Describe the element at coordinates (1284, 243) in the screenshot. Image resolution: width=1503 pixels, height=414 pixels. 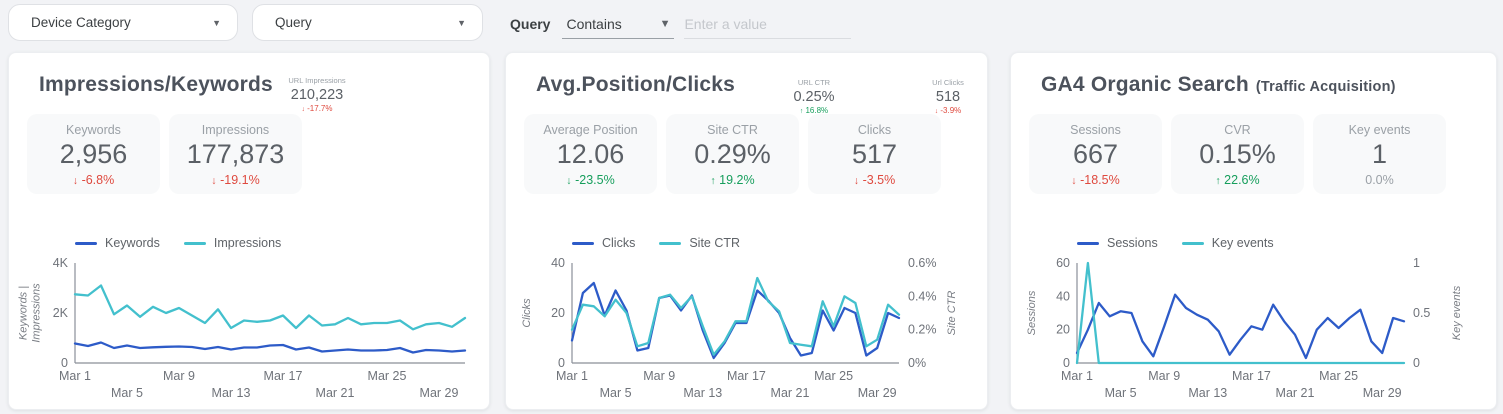
I see `chart-legend: Sessions Key events` at that location.